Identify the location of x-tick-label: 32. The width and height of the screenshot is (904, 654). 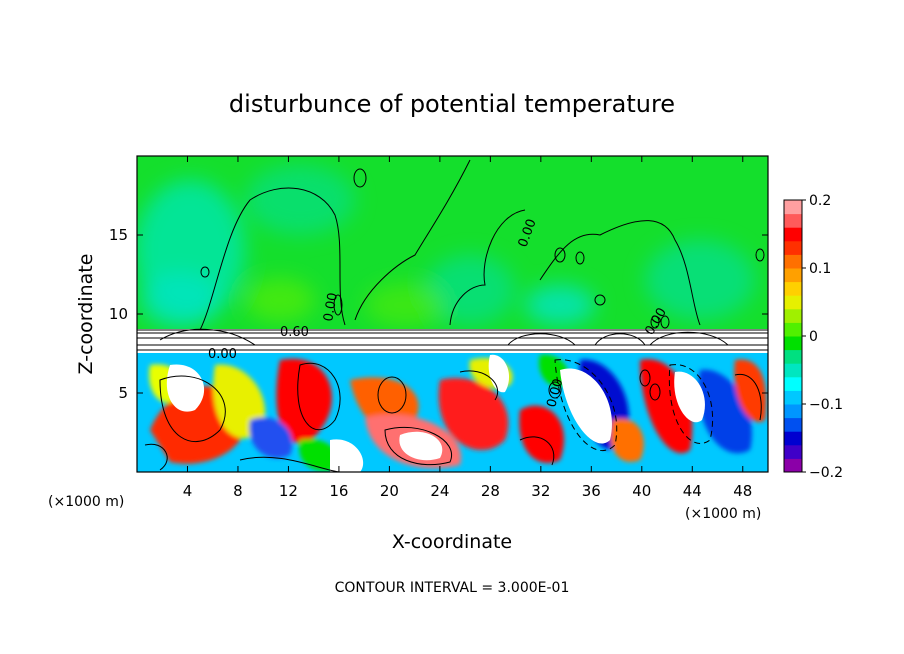
(540, 491).